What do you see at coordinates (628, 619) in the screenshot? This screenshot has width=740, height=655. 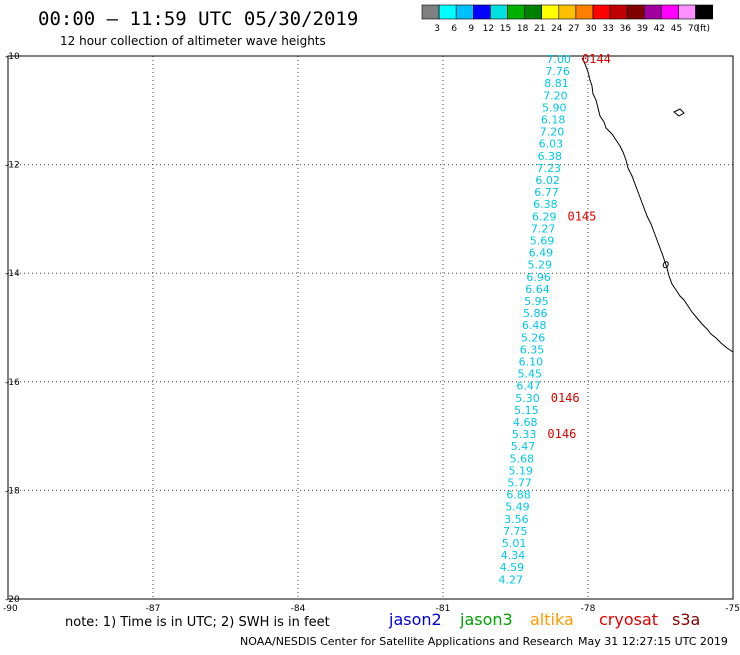 I see `legend-cryosat: cryosat` at bounding box center [628, 619].